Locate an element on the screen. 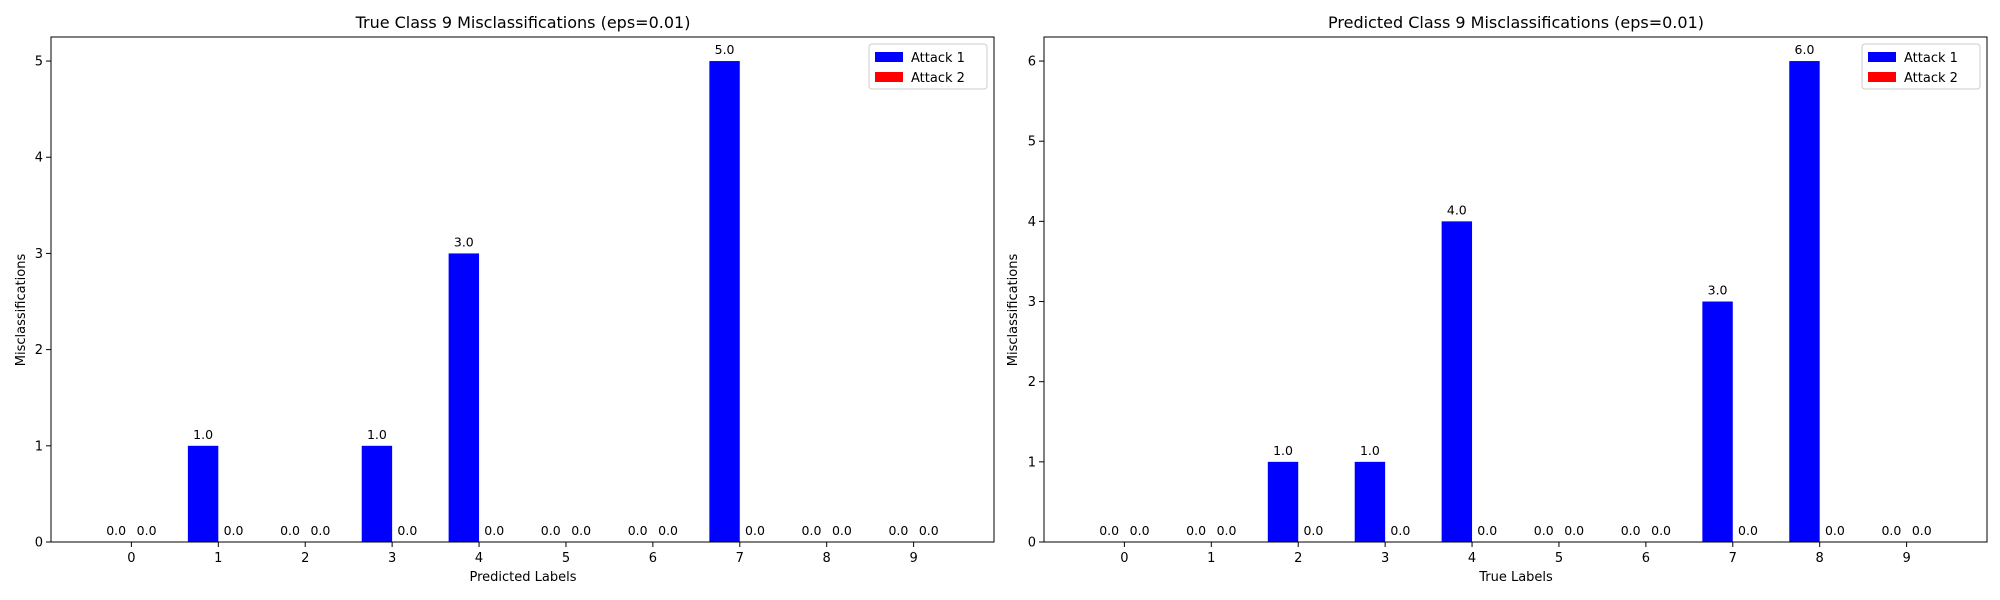 This screenshot has width=2000, height=600. x-axis-label: Predicted Labels is located at coordinates (522, 577).